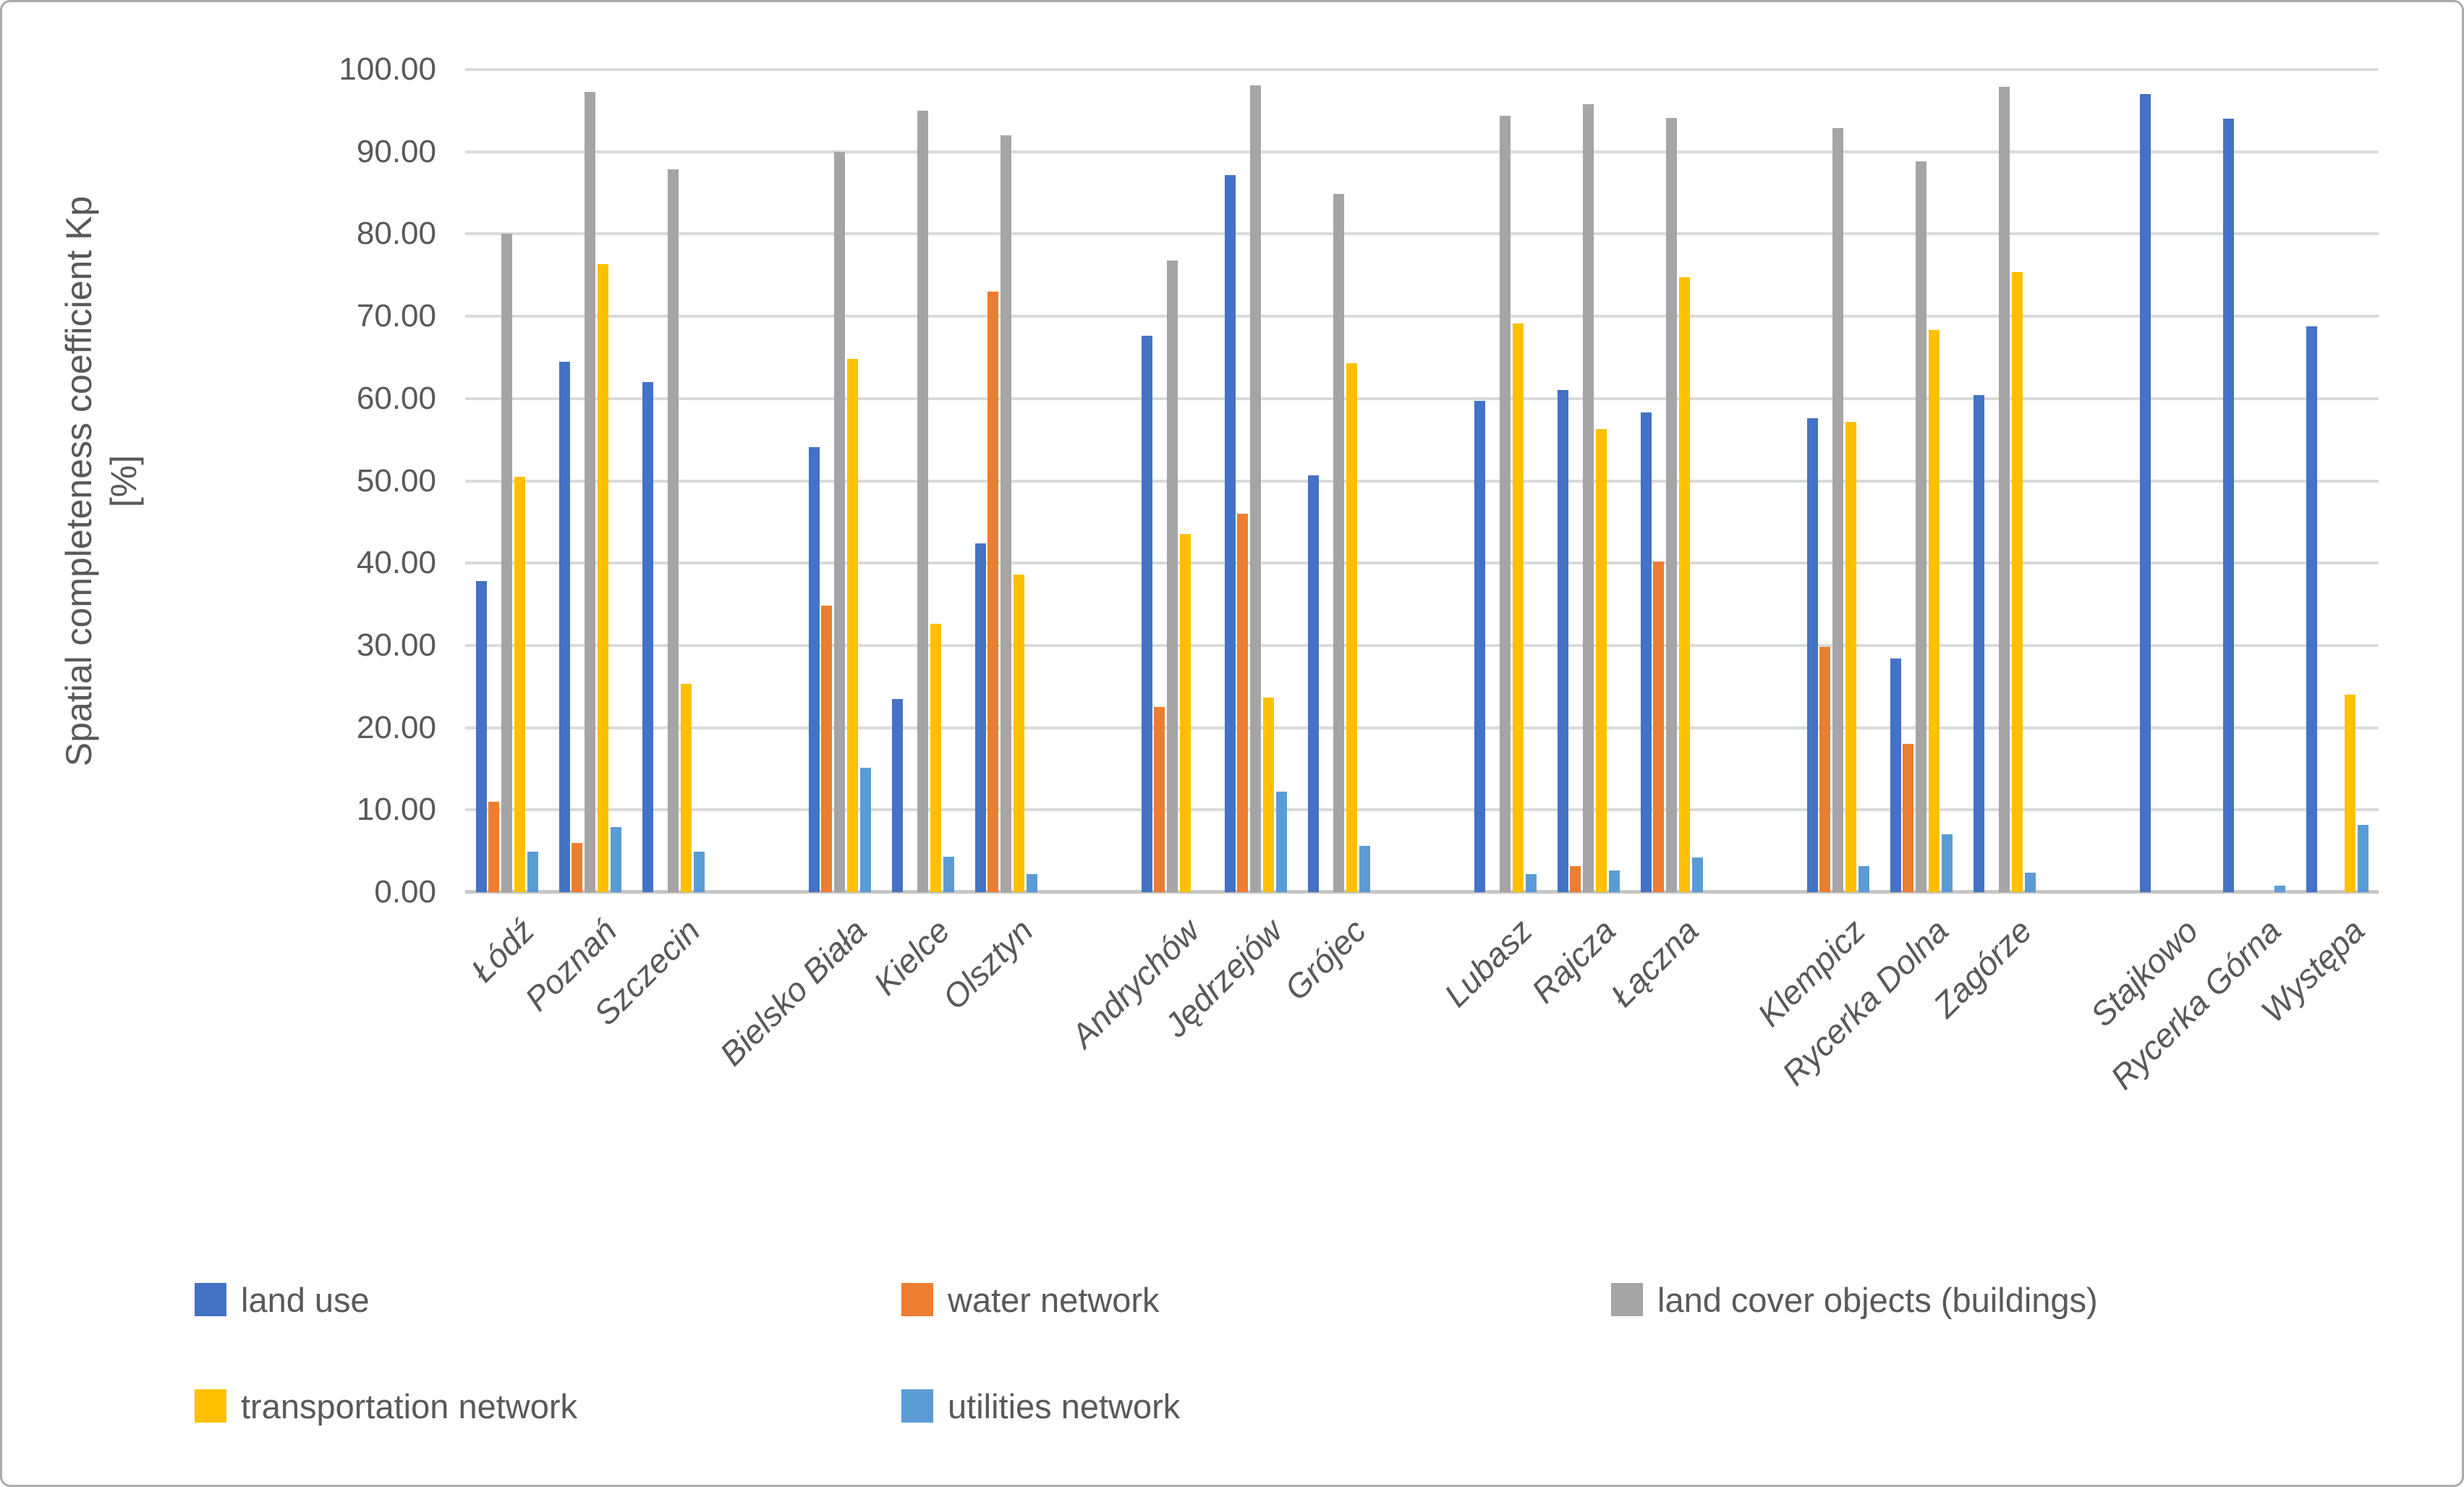 The height and width of the screenshot is (1487, 2464). What do you see at coordinates (396, 810) in the screenshot?
I see `y-tick-label: 10.00` at bounding box center [396, 810].